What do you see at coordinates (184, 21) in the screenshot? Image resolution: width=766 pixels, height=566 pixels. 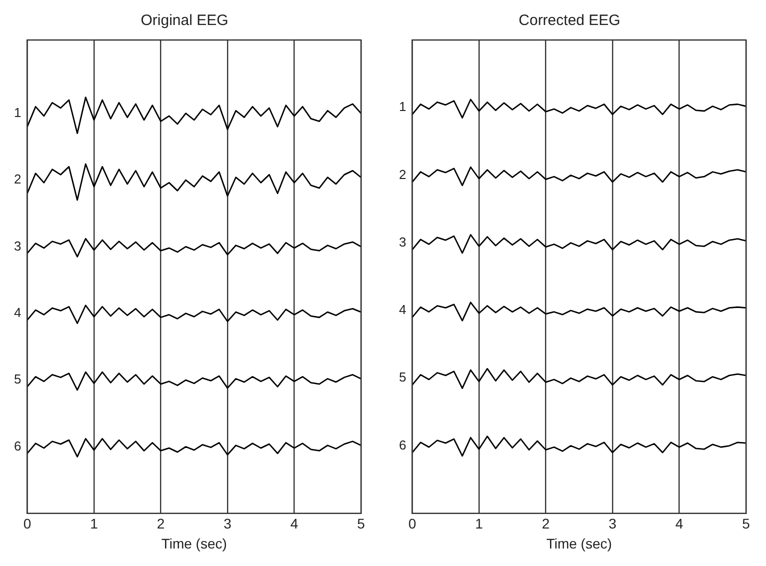 I see `chart-title: Original EEG` at bounding box center [184, 21].